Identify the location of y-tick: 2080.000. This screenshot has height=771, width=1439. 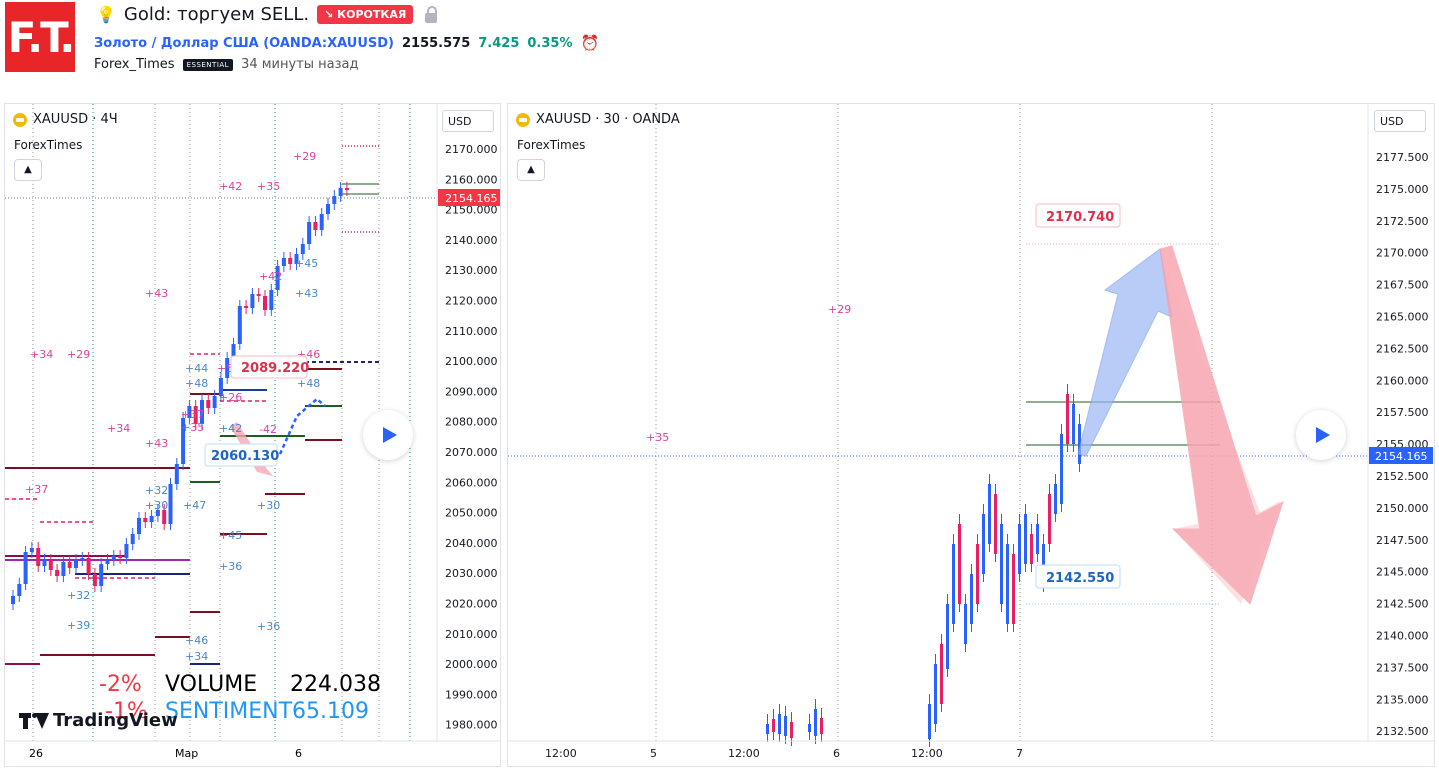
(471, 422).